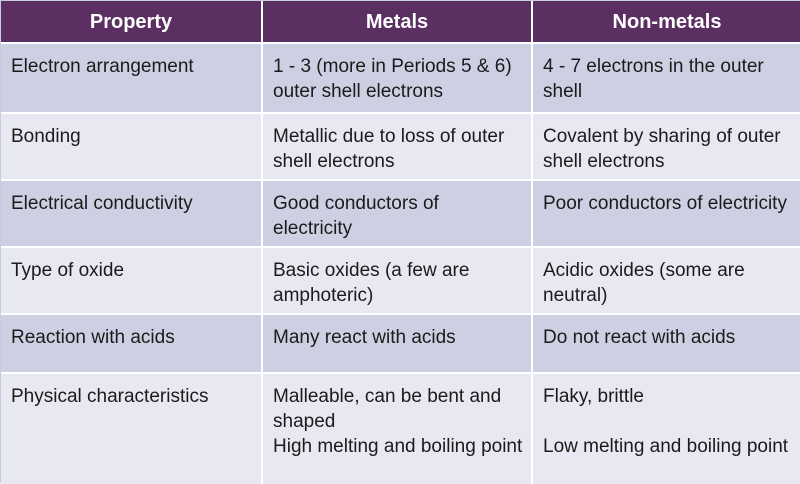 This screenshot has width=800, height=484. Describe the element at coordinates (666, 22) in the screenshot. I see `header-non-metals: Non-metals` at that location.